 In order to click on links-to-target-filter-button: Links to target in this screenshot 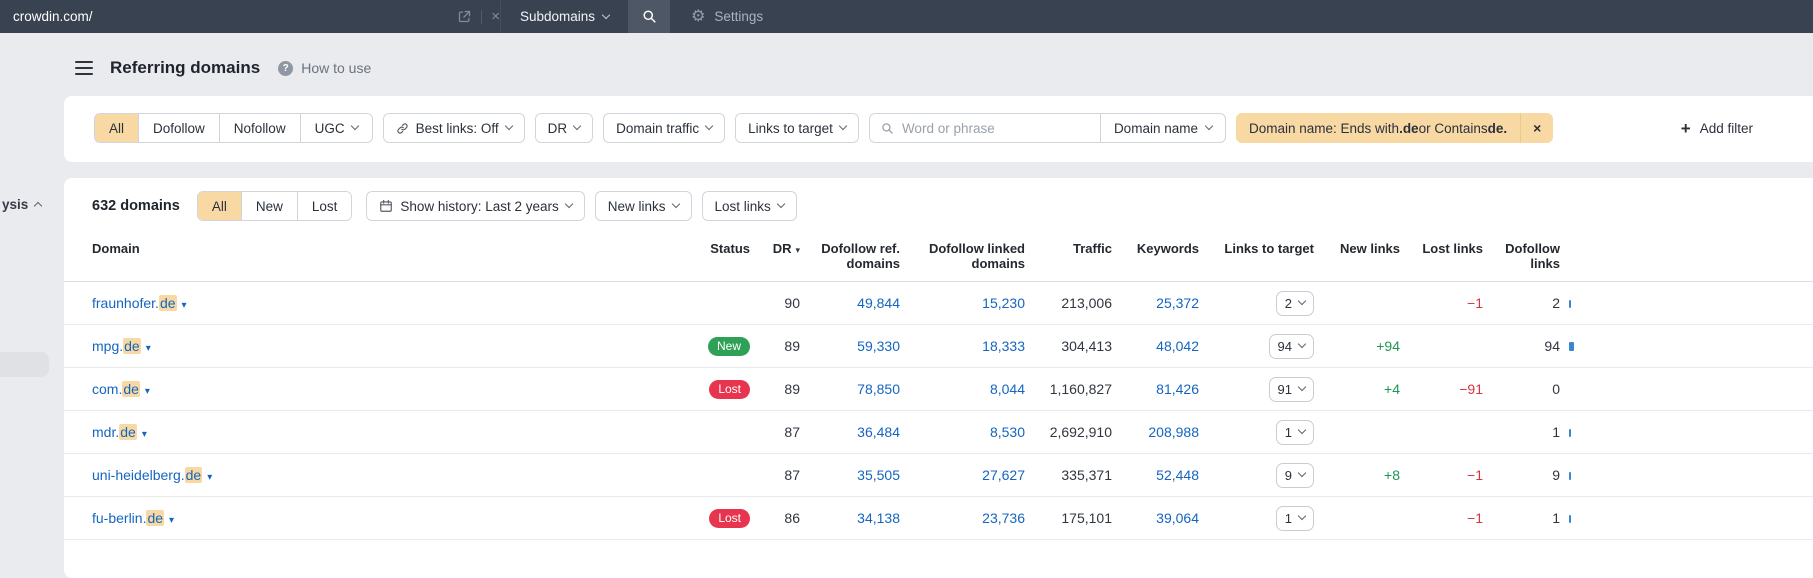, I will do `click(797, 128)`.